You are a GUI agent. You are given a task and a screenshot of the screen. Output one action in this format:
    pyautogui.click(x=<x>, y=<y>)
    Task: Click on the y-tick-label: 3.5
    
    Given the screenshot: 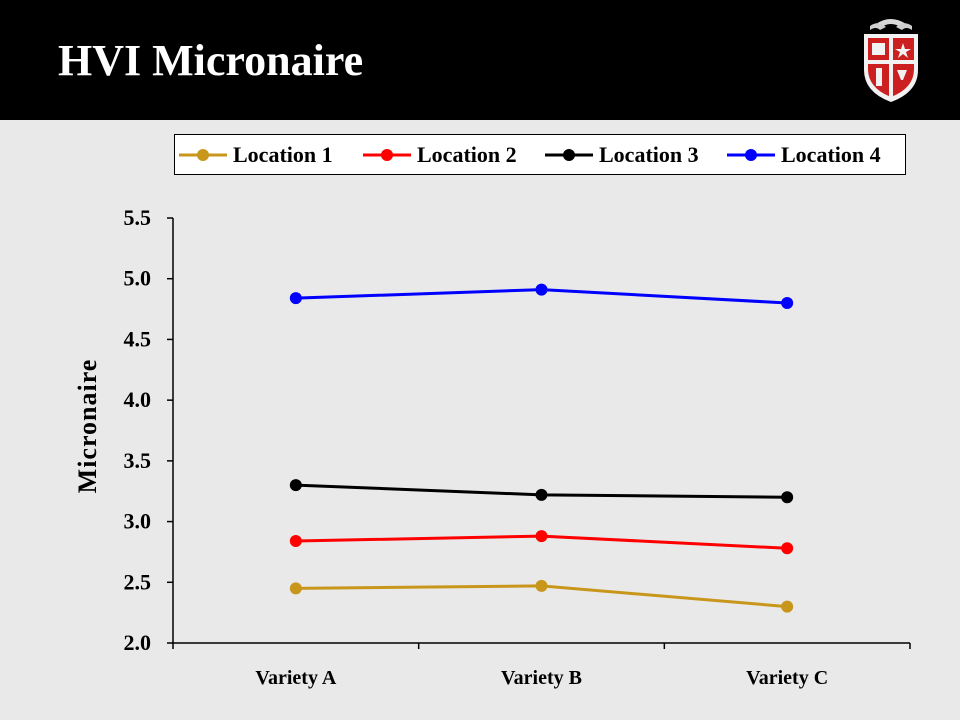 What is the action you would take?
    pyautogui.click(x=138, y=460)
    